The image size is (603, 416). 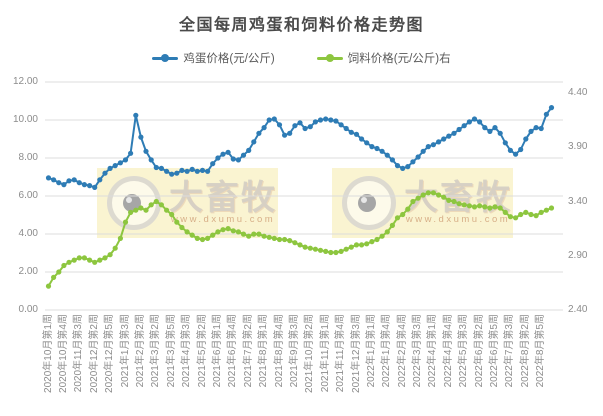 I want to click on x-axis-tick-label: 2022年2月第4周, so click(x=402, y=351).